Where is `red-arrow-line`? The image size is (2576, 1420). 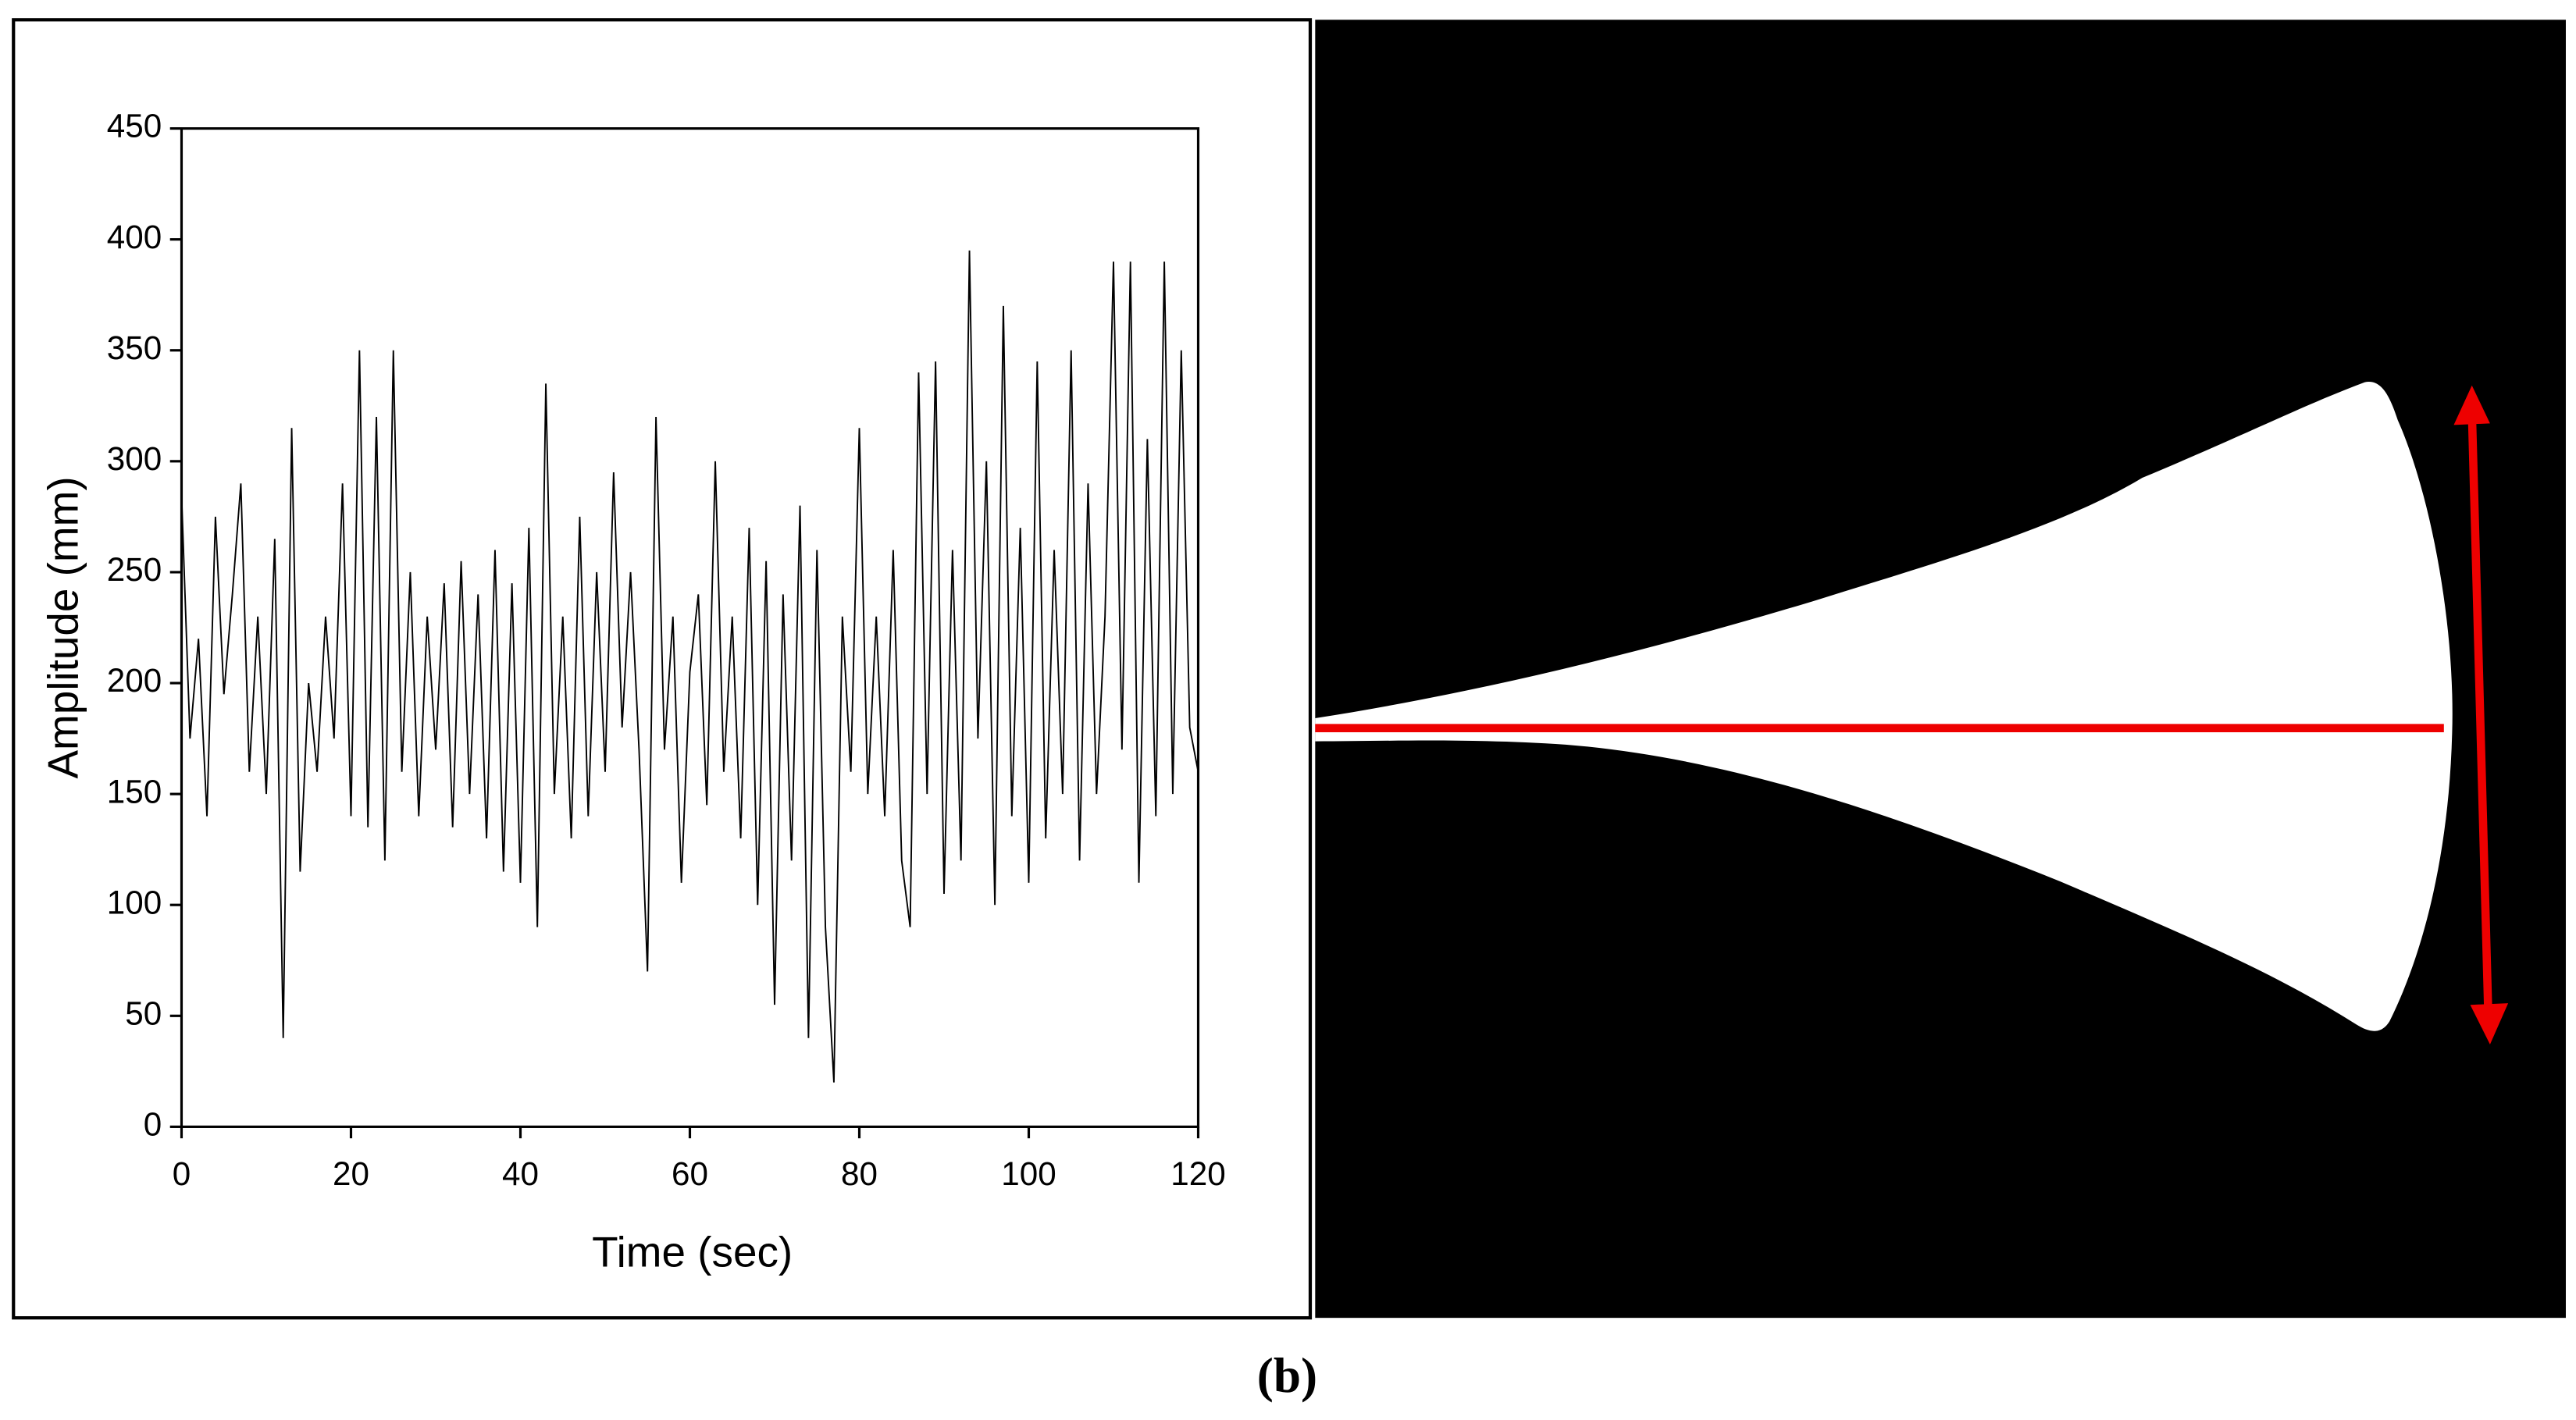 red-arrow-line is located at coordinates (2480, 715).